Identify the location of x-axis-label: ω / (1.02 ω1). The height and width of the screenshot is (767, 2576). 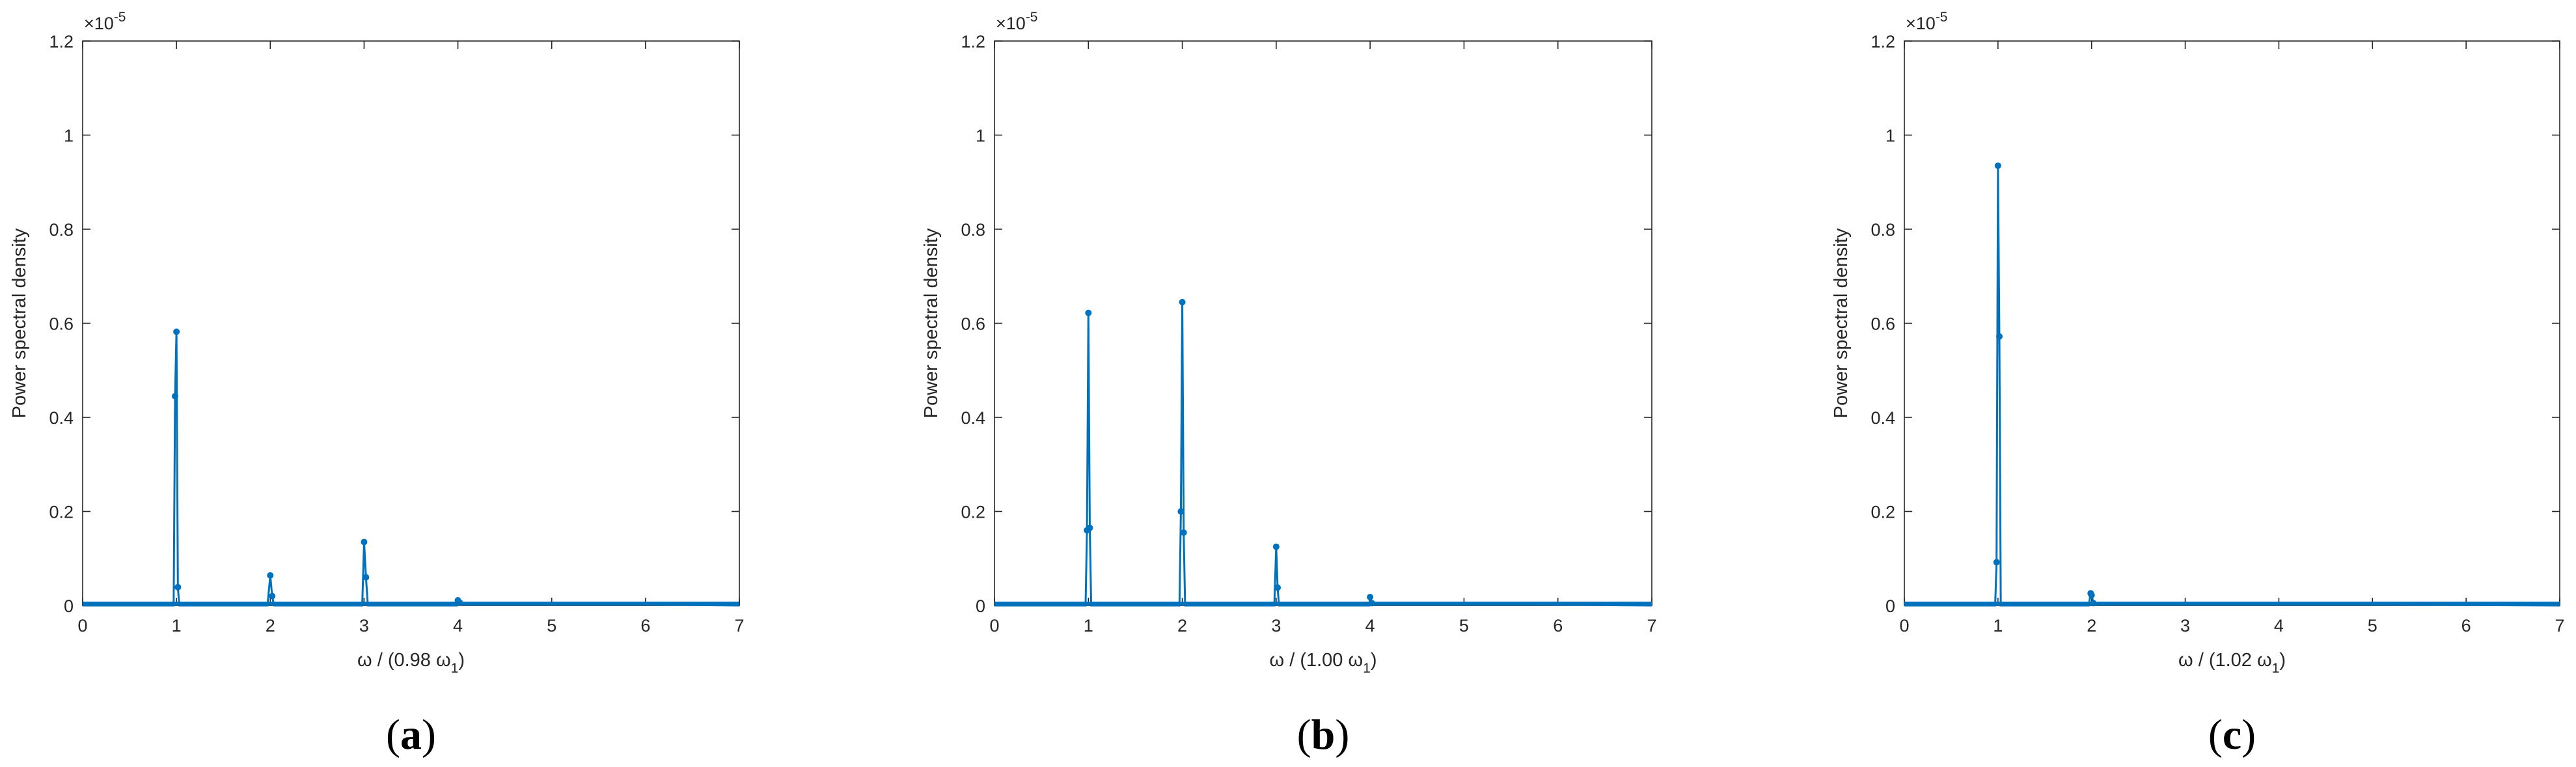
(2232, 663).